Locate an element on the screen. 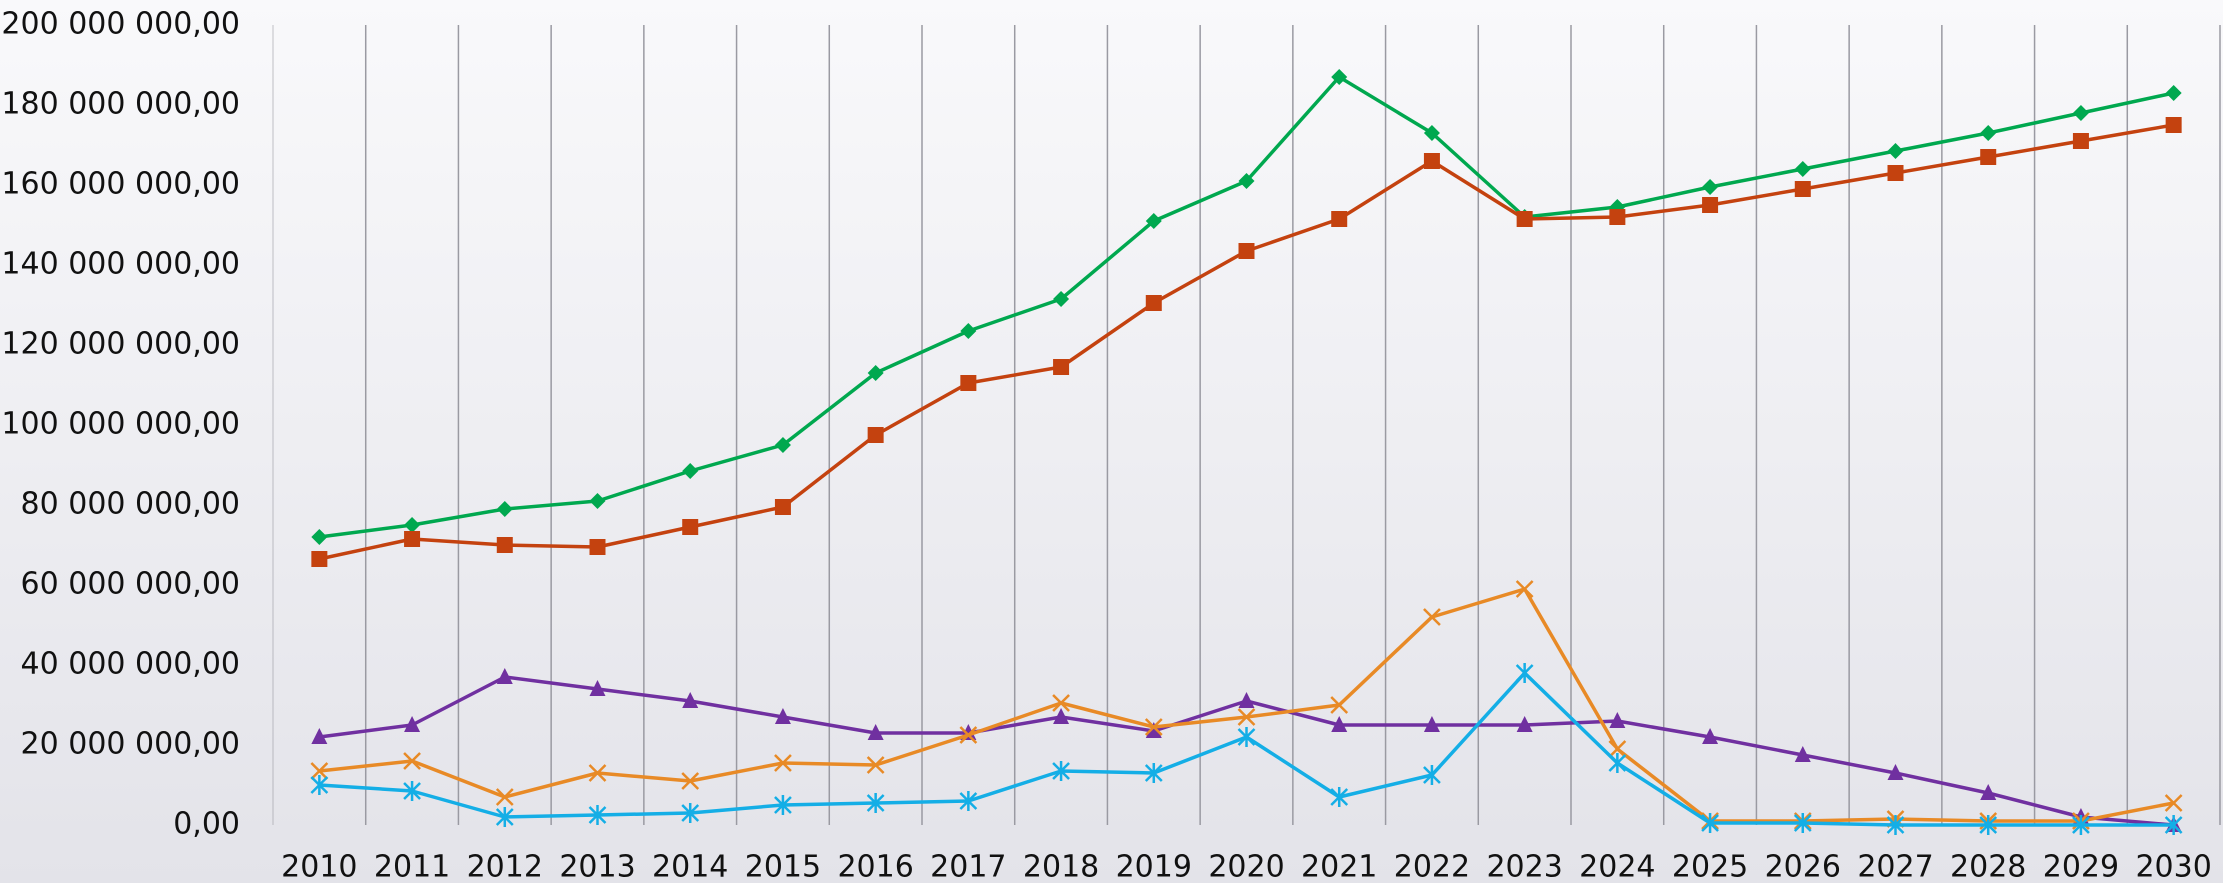  y-tick-label: 60 000 000,00 is located at coordinates (130, 584).